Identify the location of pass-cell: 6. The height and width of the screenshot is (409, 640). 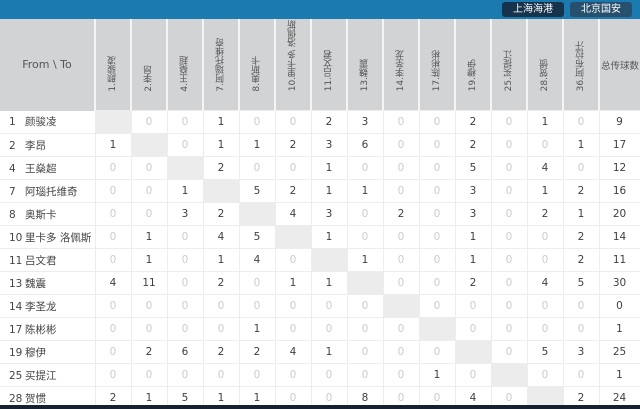
(185, 352).